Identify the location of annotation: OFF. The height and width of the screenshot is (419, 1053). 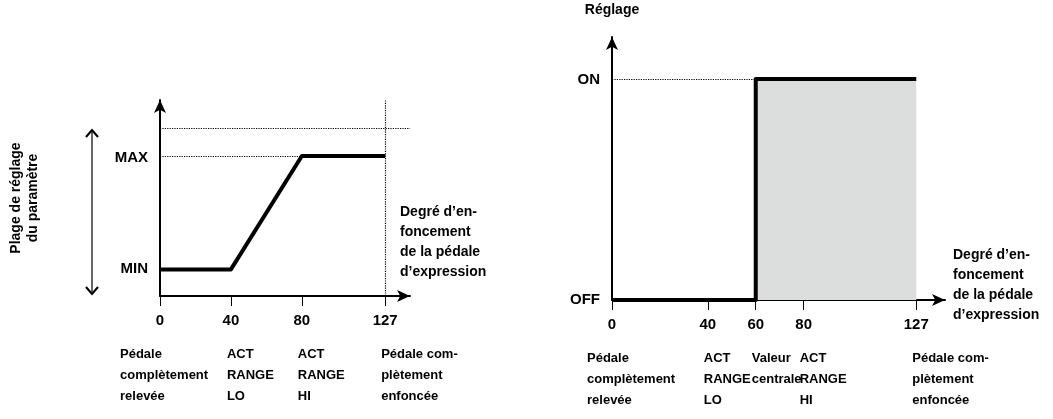
(585, 298).